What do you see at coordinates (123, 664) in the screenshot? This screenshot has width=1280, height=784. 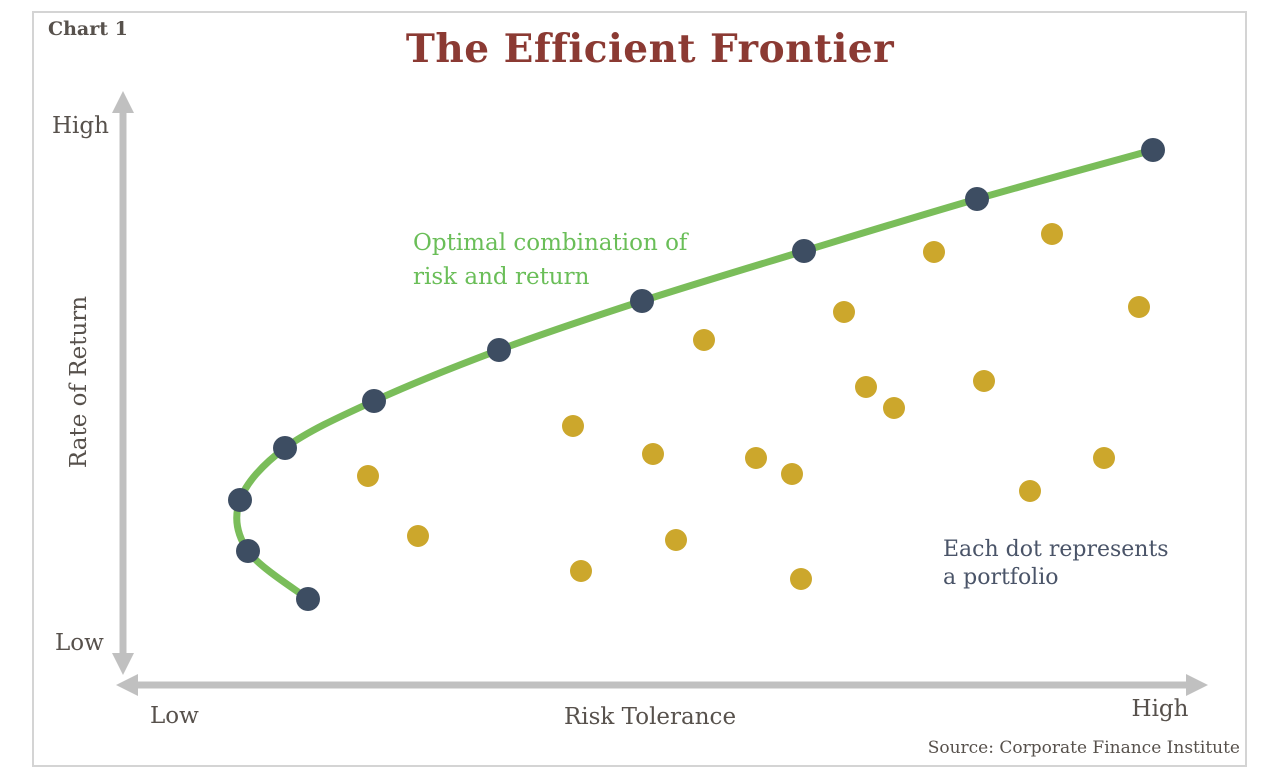 I see `y-axis-arrow-head-bottom` at bounding box center [123, 664].